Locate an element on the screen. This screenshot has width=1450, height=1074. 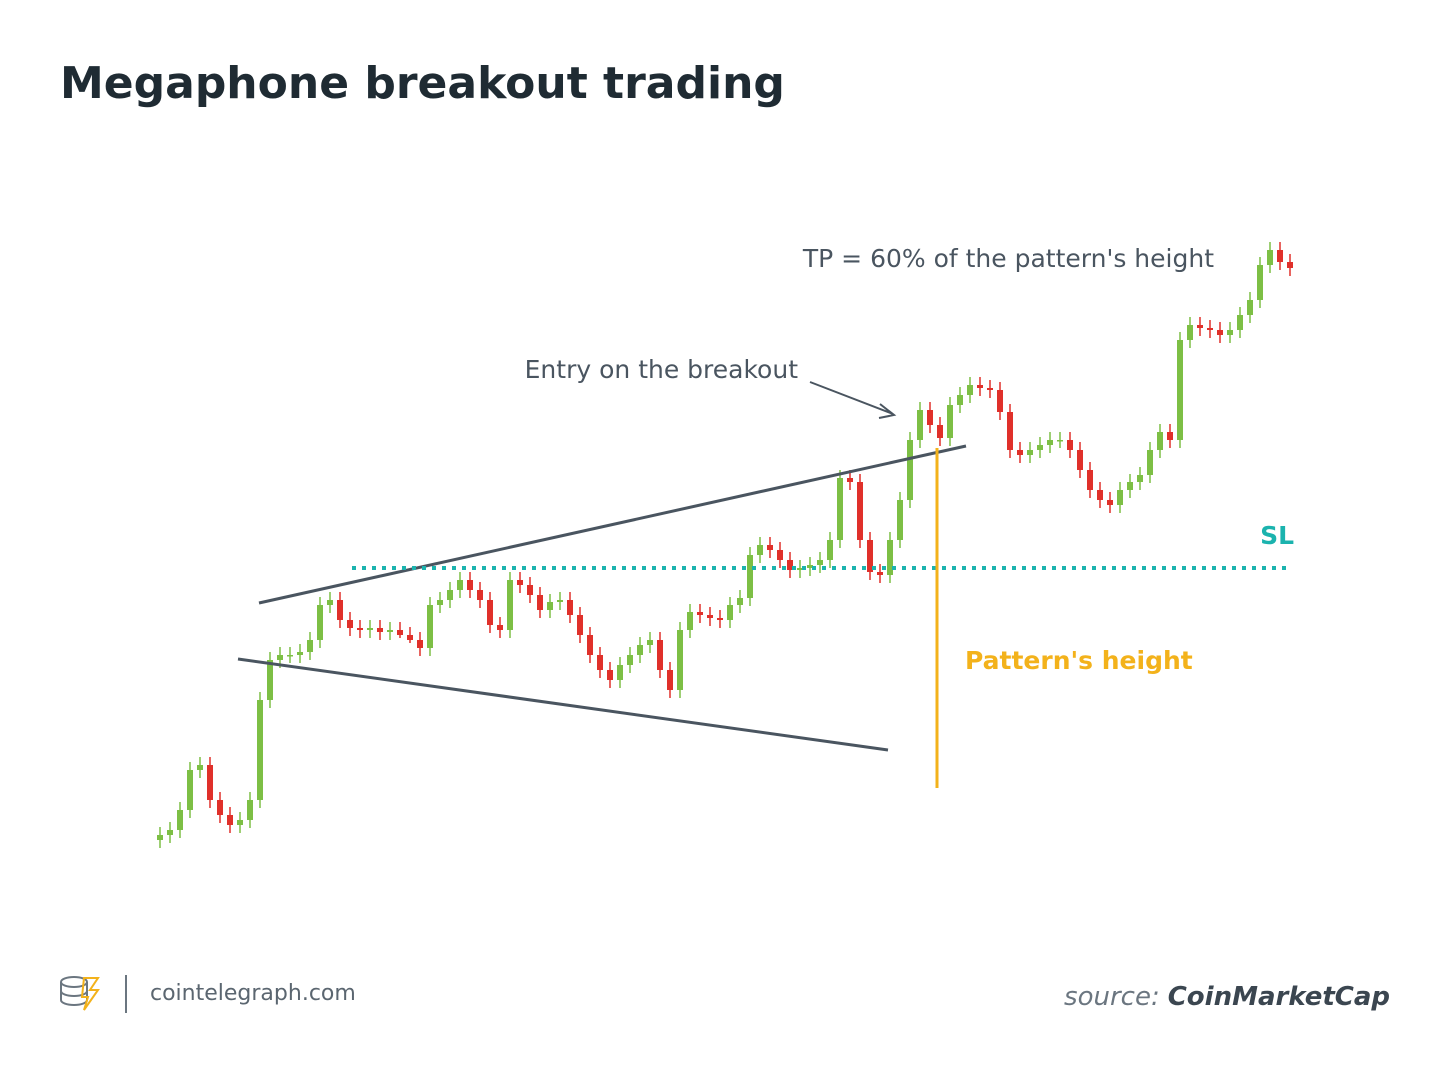
logo is located at coordinates (80, 993).